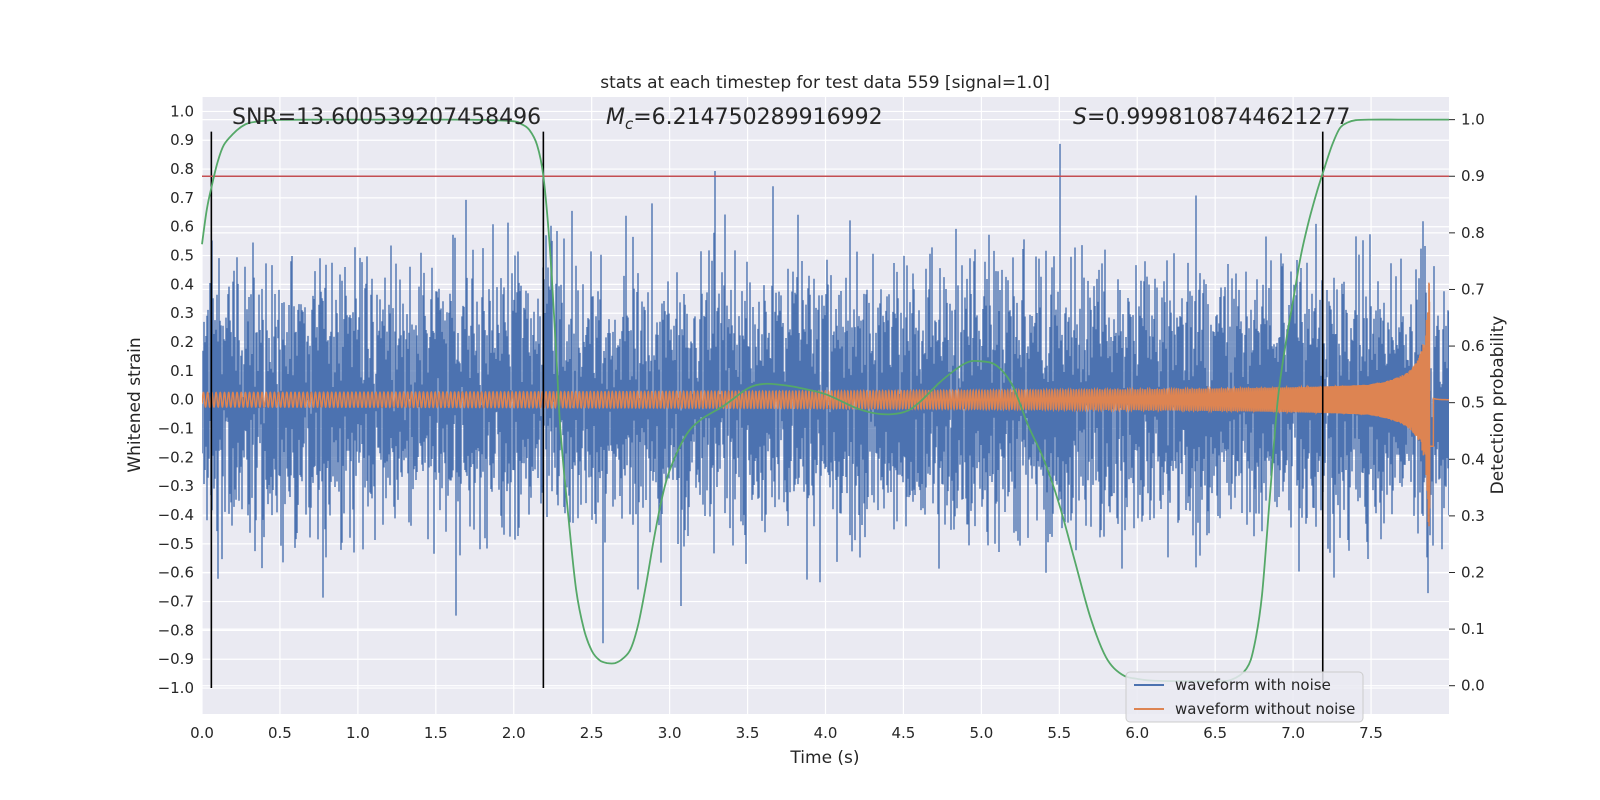  Describe the element at coordinates (748, 733) in the screenshot. I see `x-tick-label: 3.5` at that location.